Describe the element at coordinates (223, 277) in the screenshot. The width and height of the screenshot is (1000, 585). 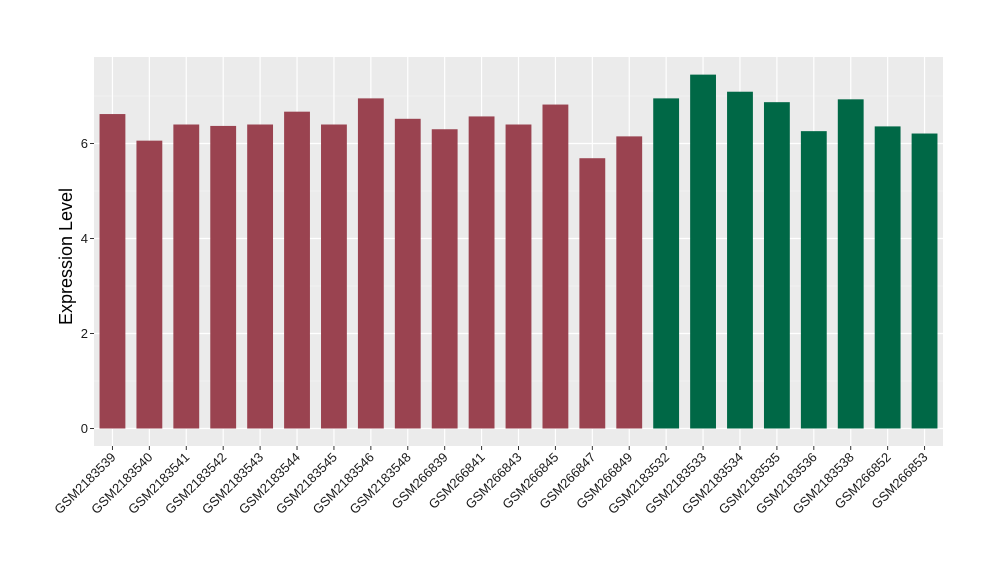
I see `bar-GSM2183542` at that location.